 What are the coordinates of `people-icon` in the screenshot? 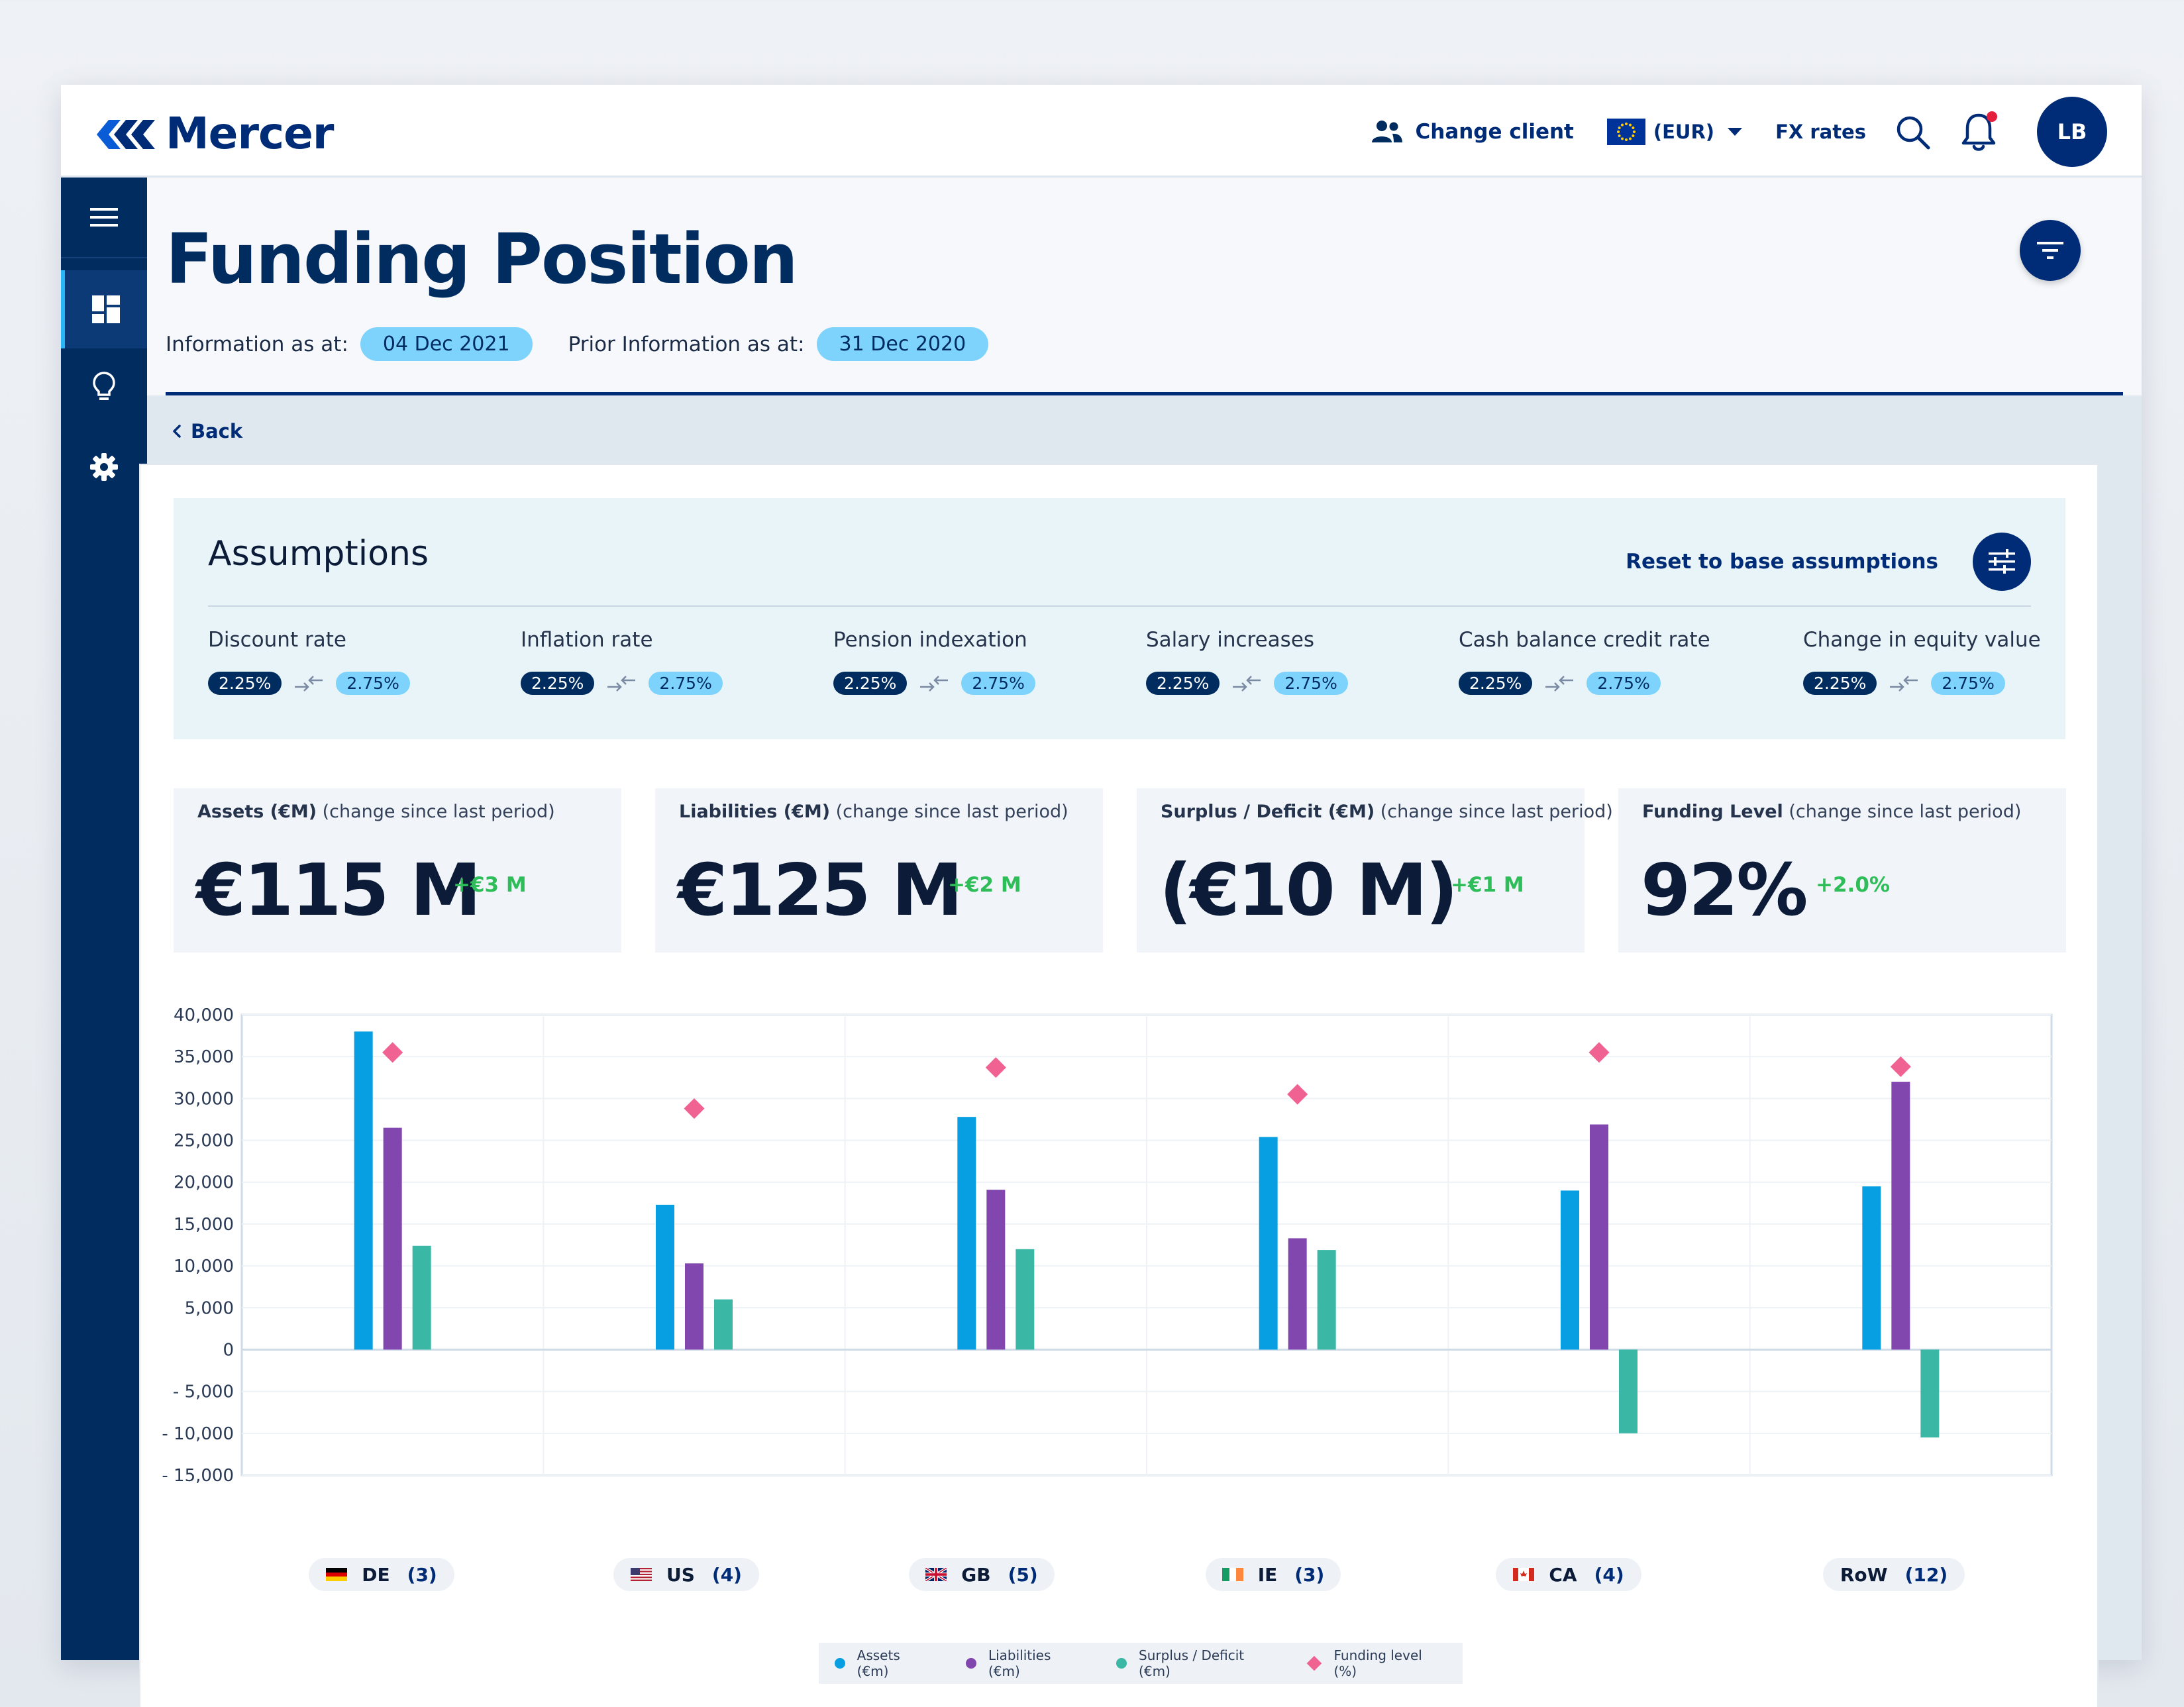 It's located at (1386, 131).